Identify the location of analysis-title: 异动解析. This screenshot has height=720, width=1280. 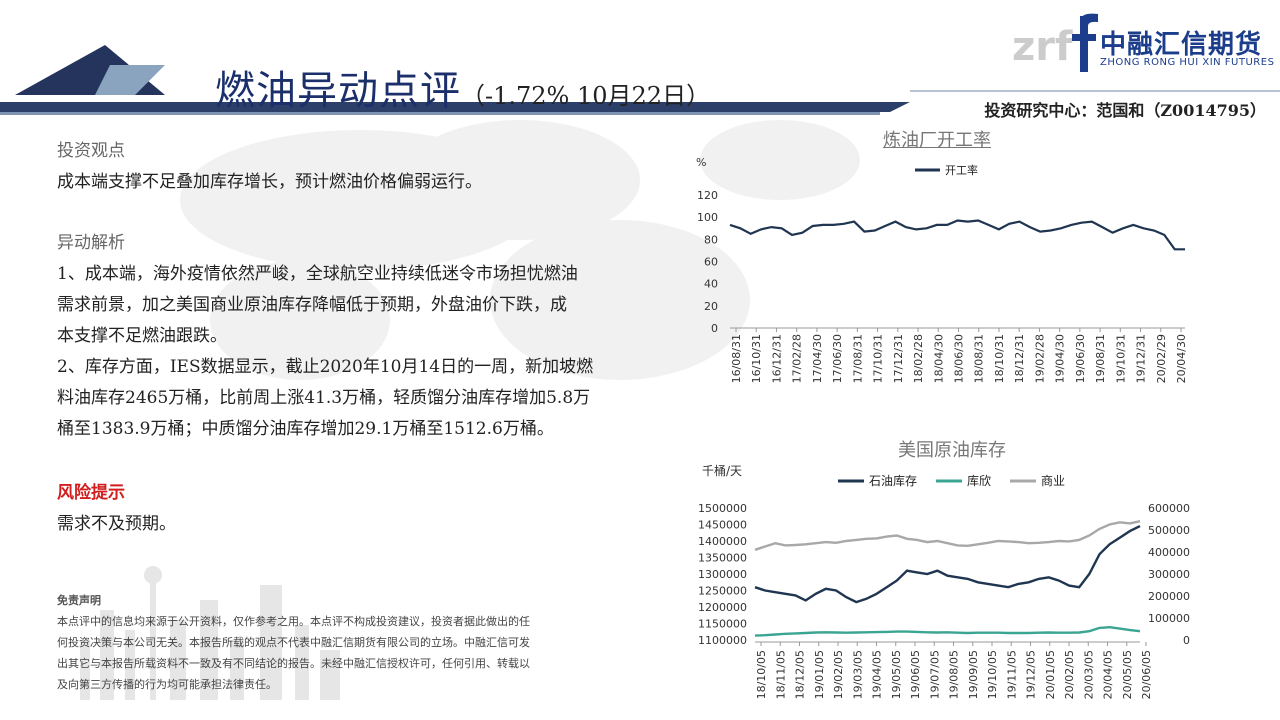
(91, 243).